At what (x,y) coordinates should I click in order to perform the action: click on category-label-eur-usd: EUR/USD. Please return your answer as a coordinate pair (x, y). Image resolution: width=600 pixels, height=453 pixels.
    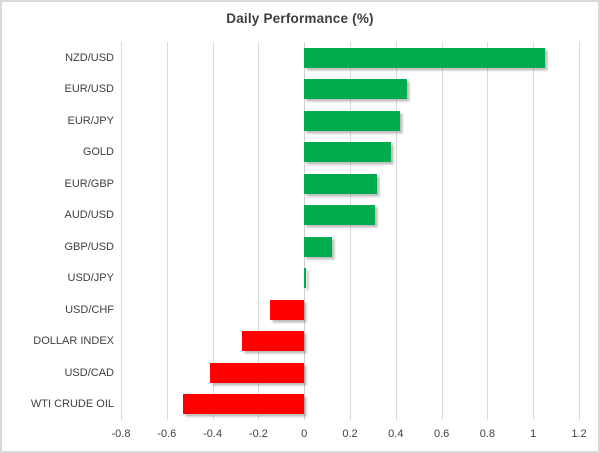
    Looking at the image, I should click on (89, 89).